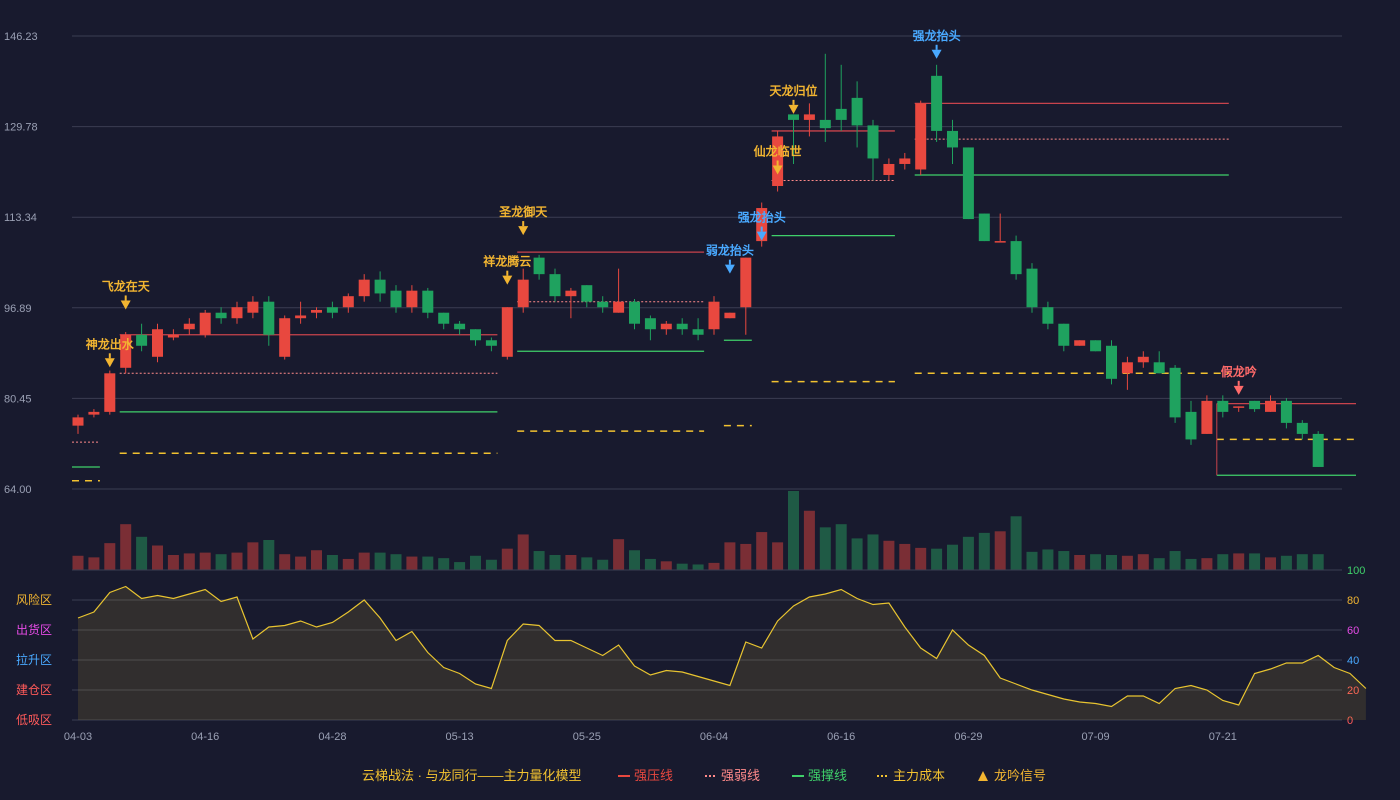 Image resolution: width=1400 pixels, height=800 pixels. Describe the element at coordinates (1353, 631) in the screenshot. I see `osc-tick-label: 60` at that location.